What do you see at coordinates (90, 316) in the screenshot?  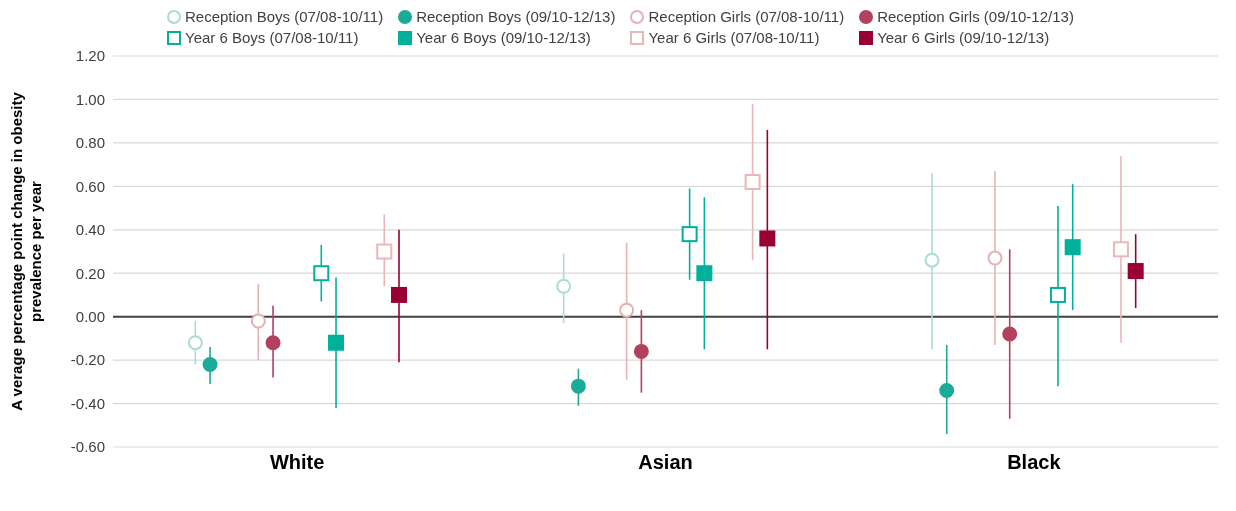 I see `y-tick-label: 0.00` at bounding box center [90, 316].